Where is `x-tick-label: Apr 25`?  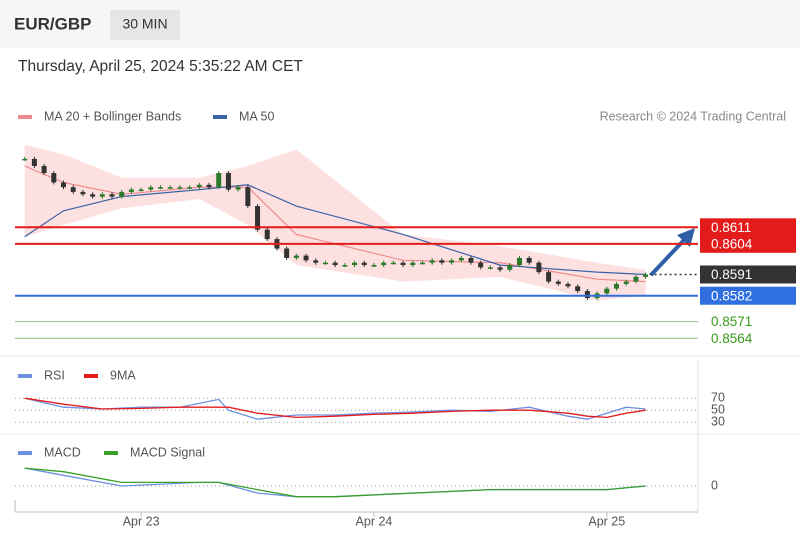
x-tick-label: Apr 25 is located at coordinates (606, 521).